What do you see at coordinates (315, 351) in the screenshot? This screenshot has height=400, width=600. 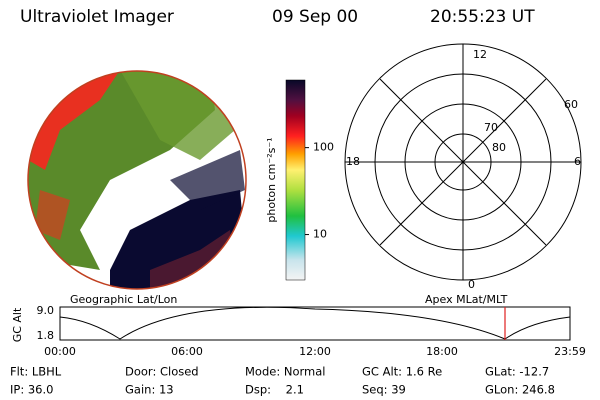 I see `time-label: 12:00` at bounding box center [315, 351].